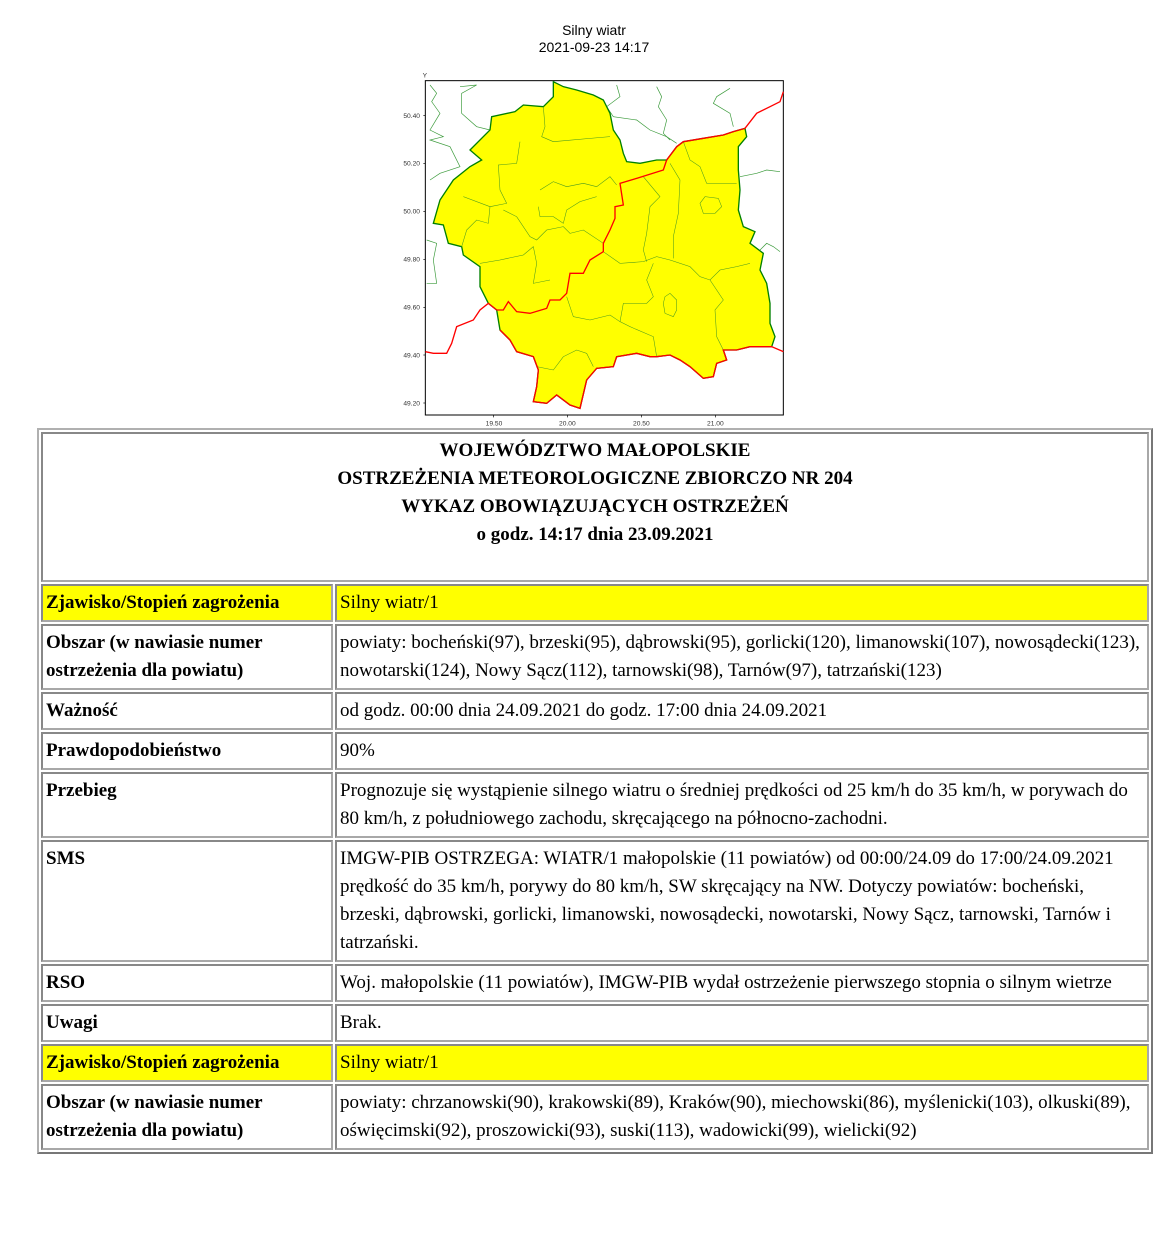 The image size is (1168, 1256). I want to click on district-borders, so click(606, 238).